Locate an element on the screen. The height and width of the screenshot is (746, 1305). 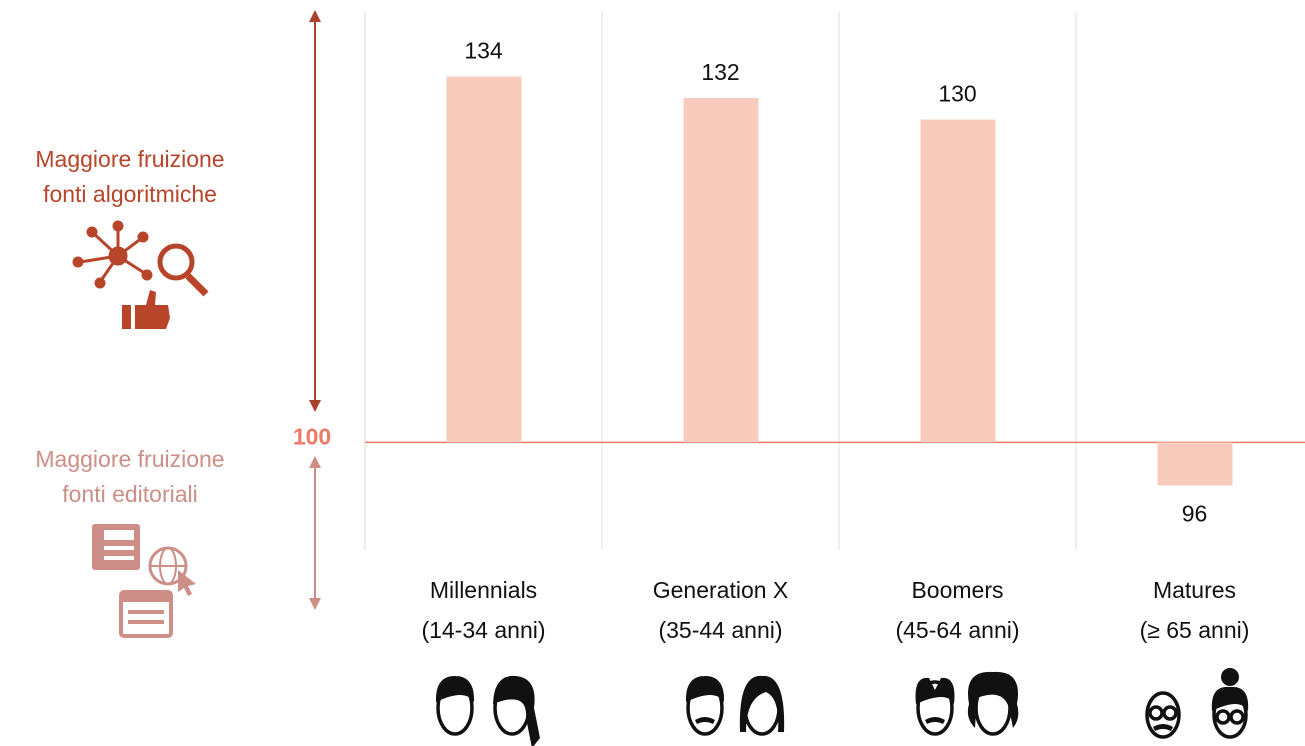
x-tick-label: Matures is located at coordinates (1194, 590).